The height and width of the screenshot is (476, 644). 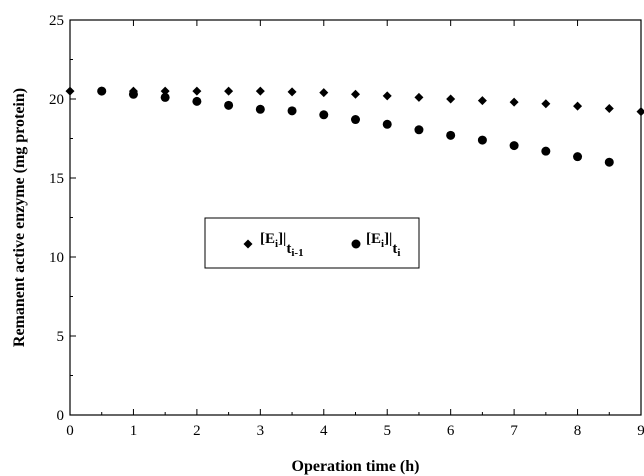 I want to click on legend-box, so click(x=312, y=243).